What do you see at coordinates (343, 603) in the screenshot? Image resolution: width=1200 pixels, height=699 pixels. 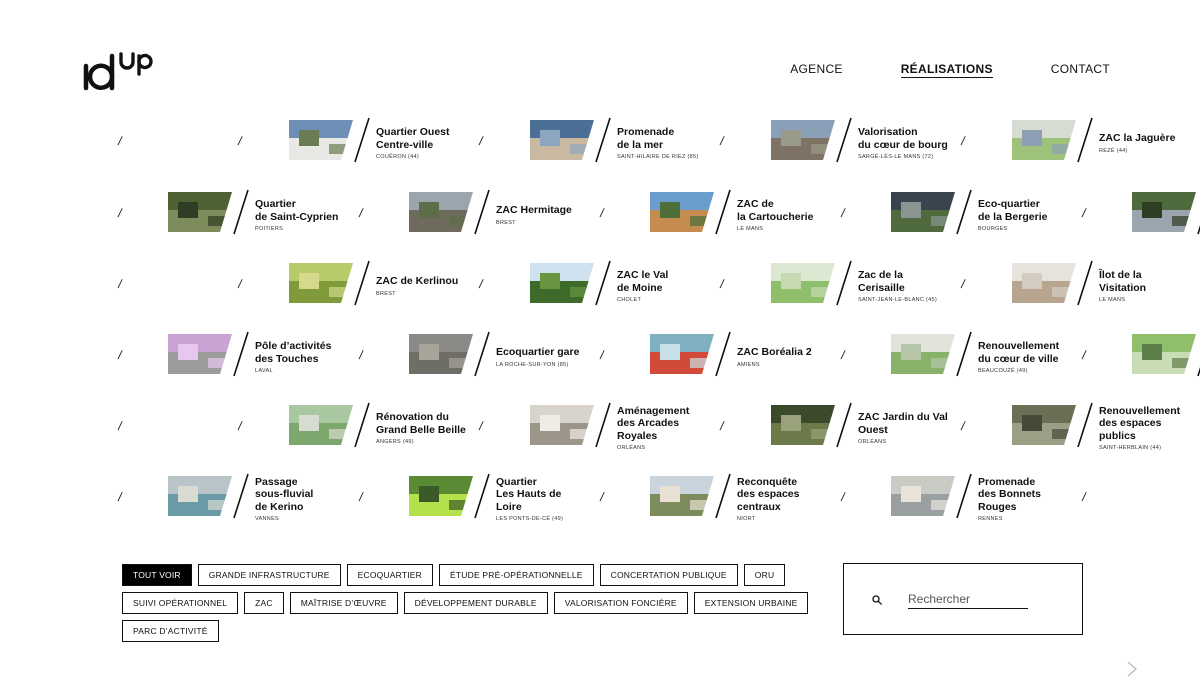 I see `filter-maitrise-d-oeuvre: MAÎTRISE D’ŒUVRE` at bounding box center [343, 603].